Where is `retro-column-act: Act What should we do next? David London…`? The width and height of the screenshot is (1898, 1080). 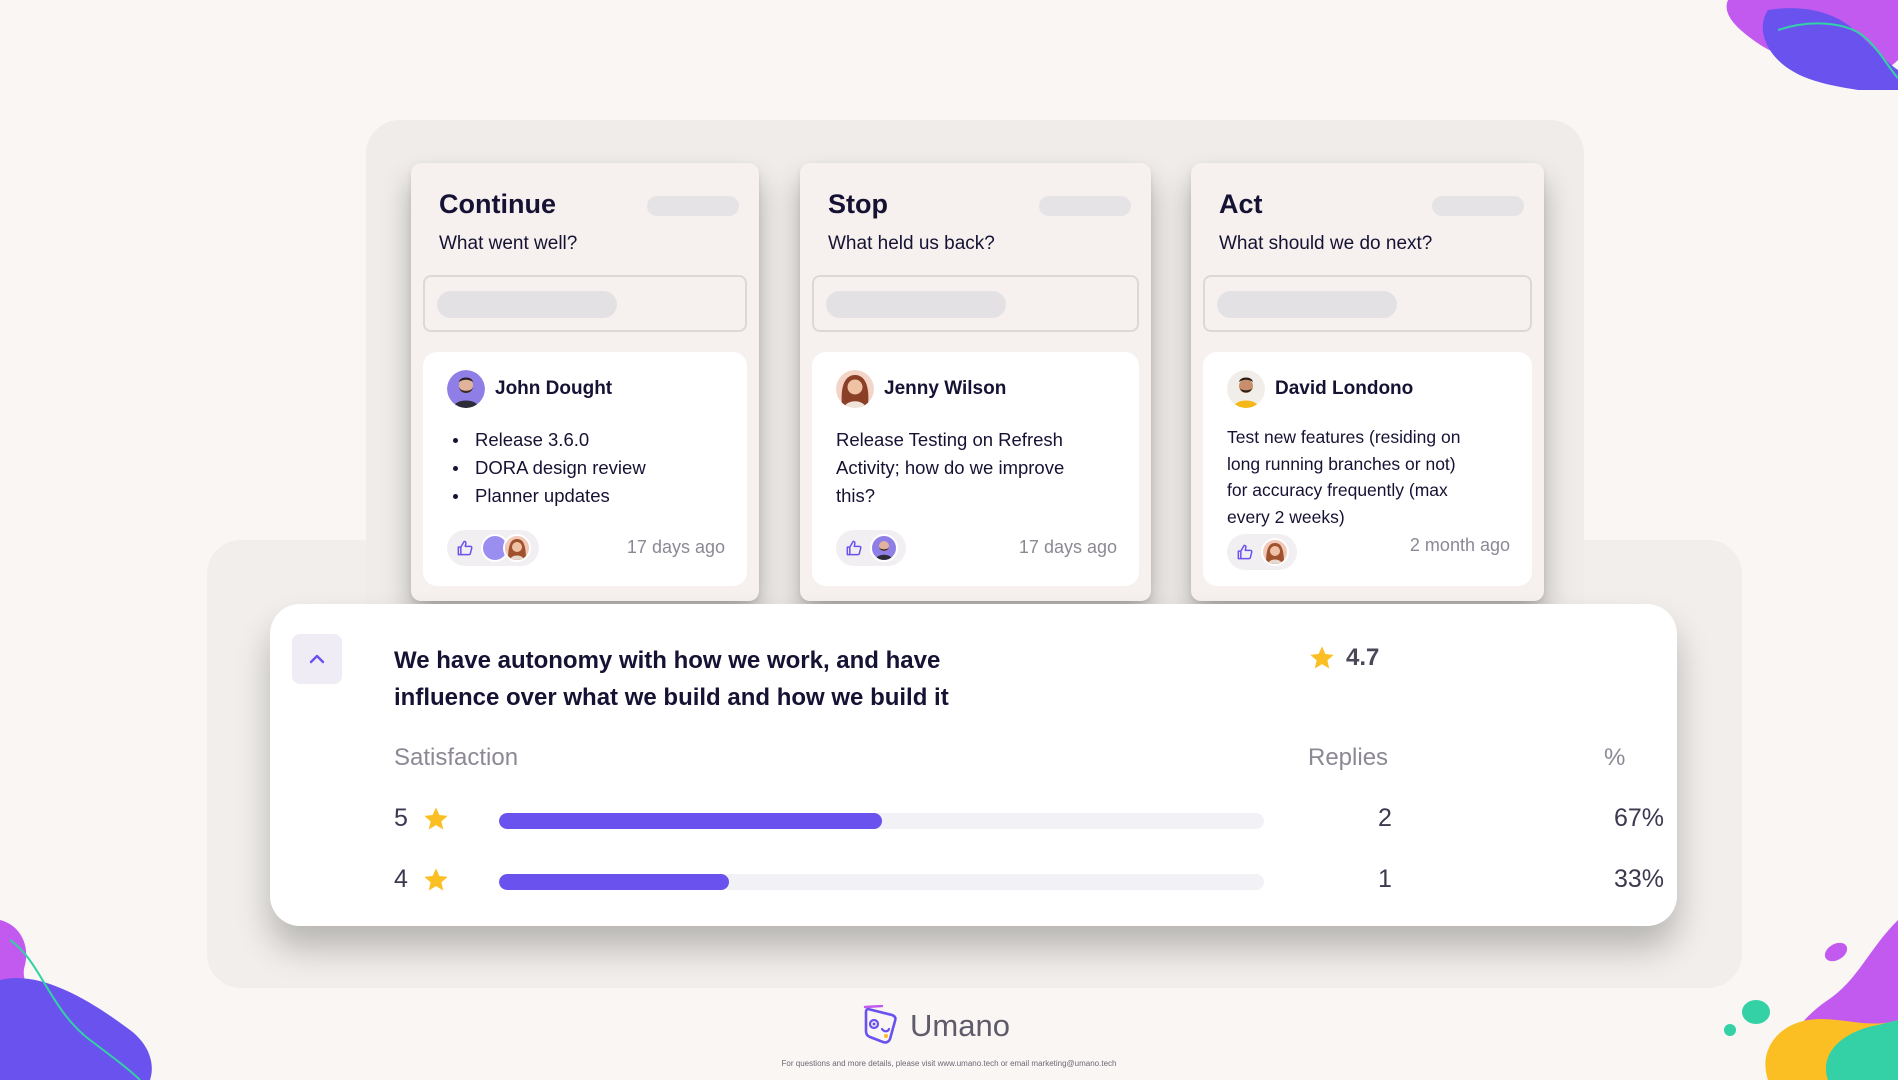 retro-column-act: Act What should we do next? David London… is located at coordinates (1367, 382).